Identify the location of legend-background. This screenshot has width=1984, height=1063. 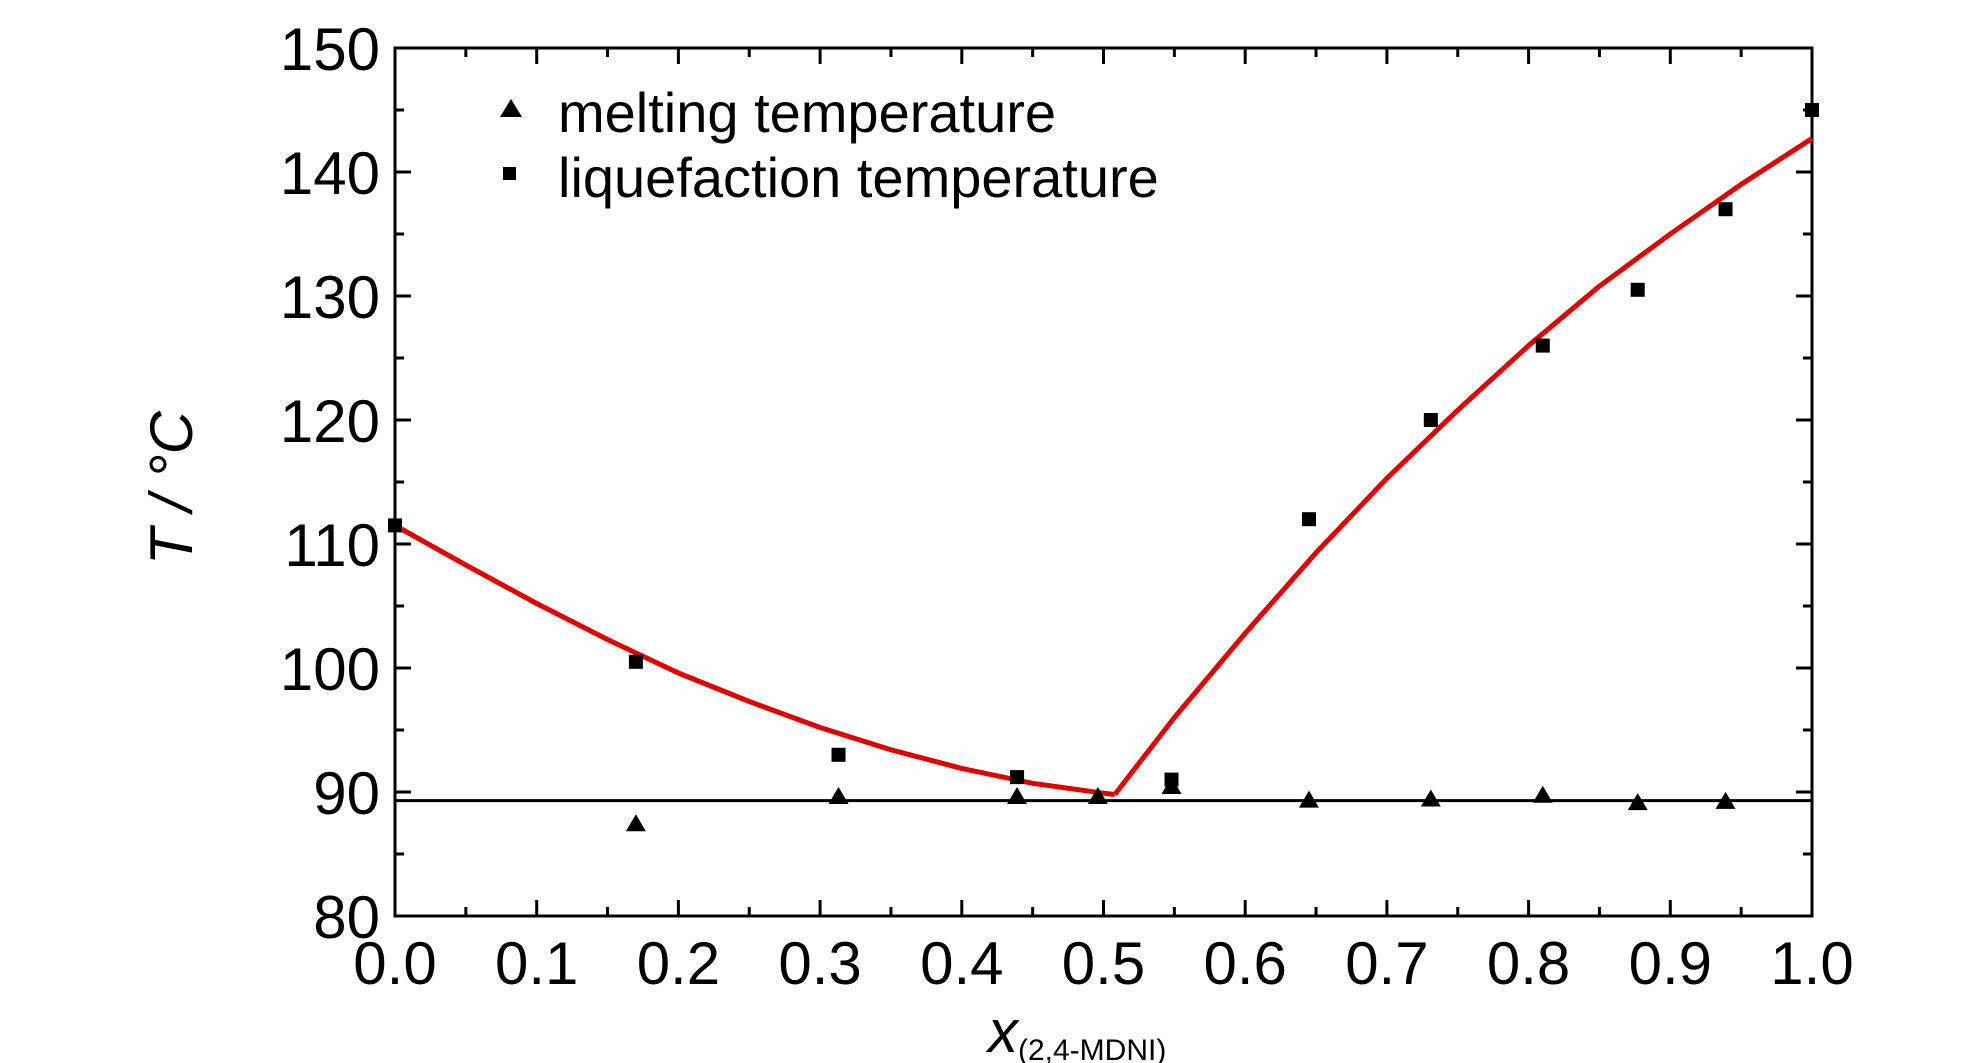
(872, 160).